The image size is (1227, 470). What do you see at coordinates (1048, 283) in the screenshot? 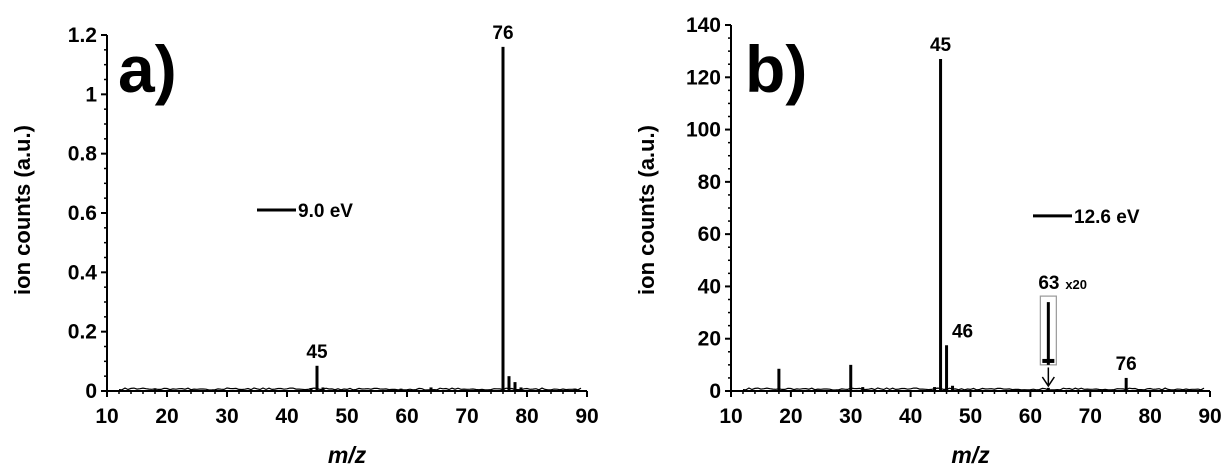
I see `inset-label: 63` at bounding box center [1048, 283].